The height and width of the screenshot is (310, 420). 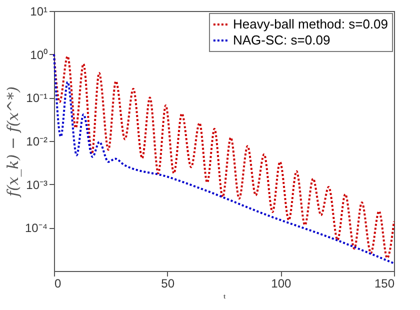 I want to click on x-tick-label: 0, so click(x=58, y=283).